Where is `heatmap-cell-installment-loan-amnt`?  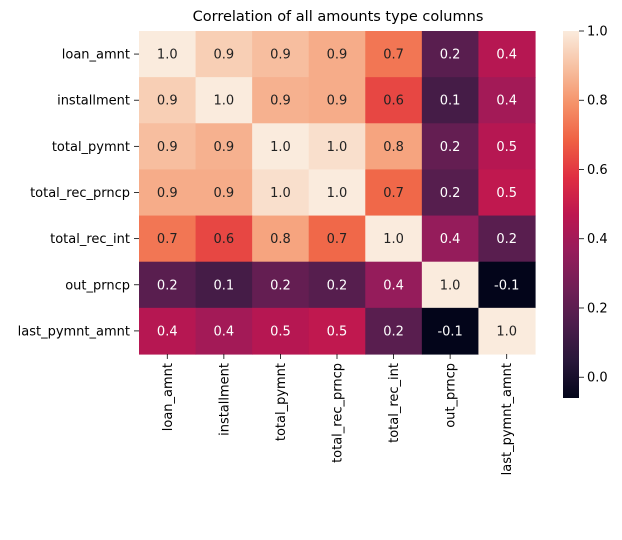 heatmap-cell-installment-loan-amnt is located at coordinates (168, 100).